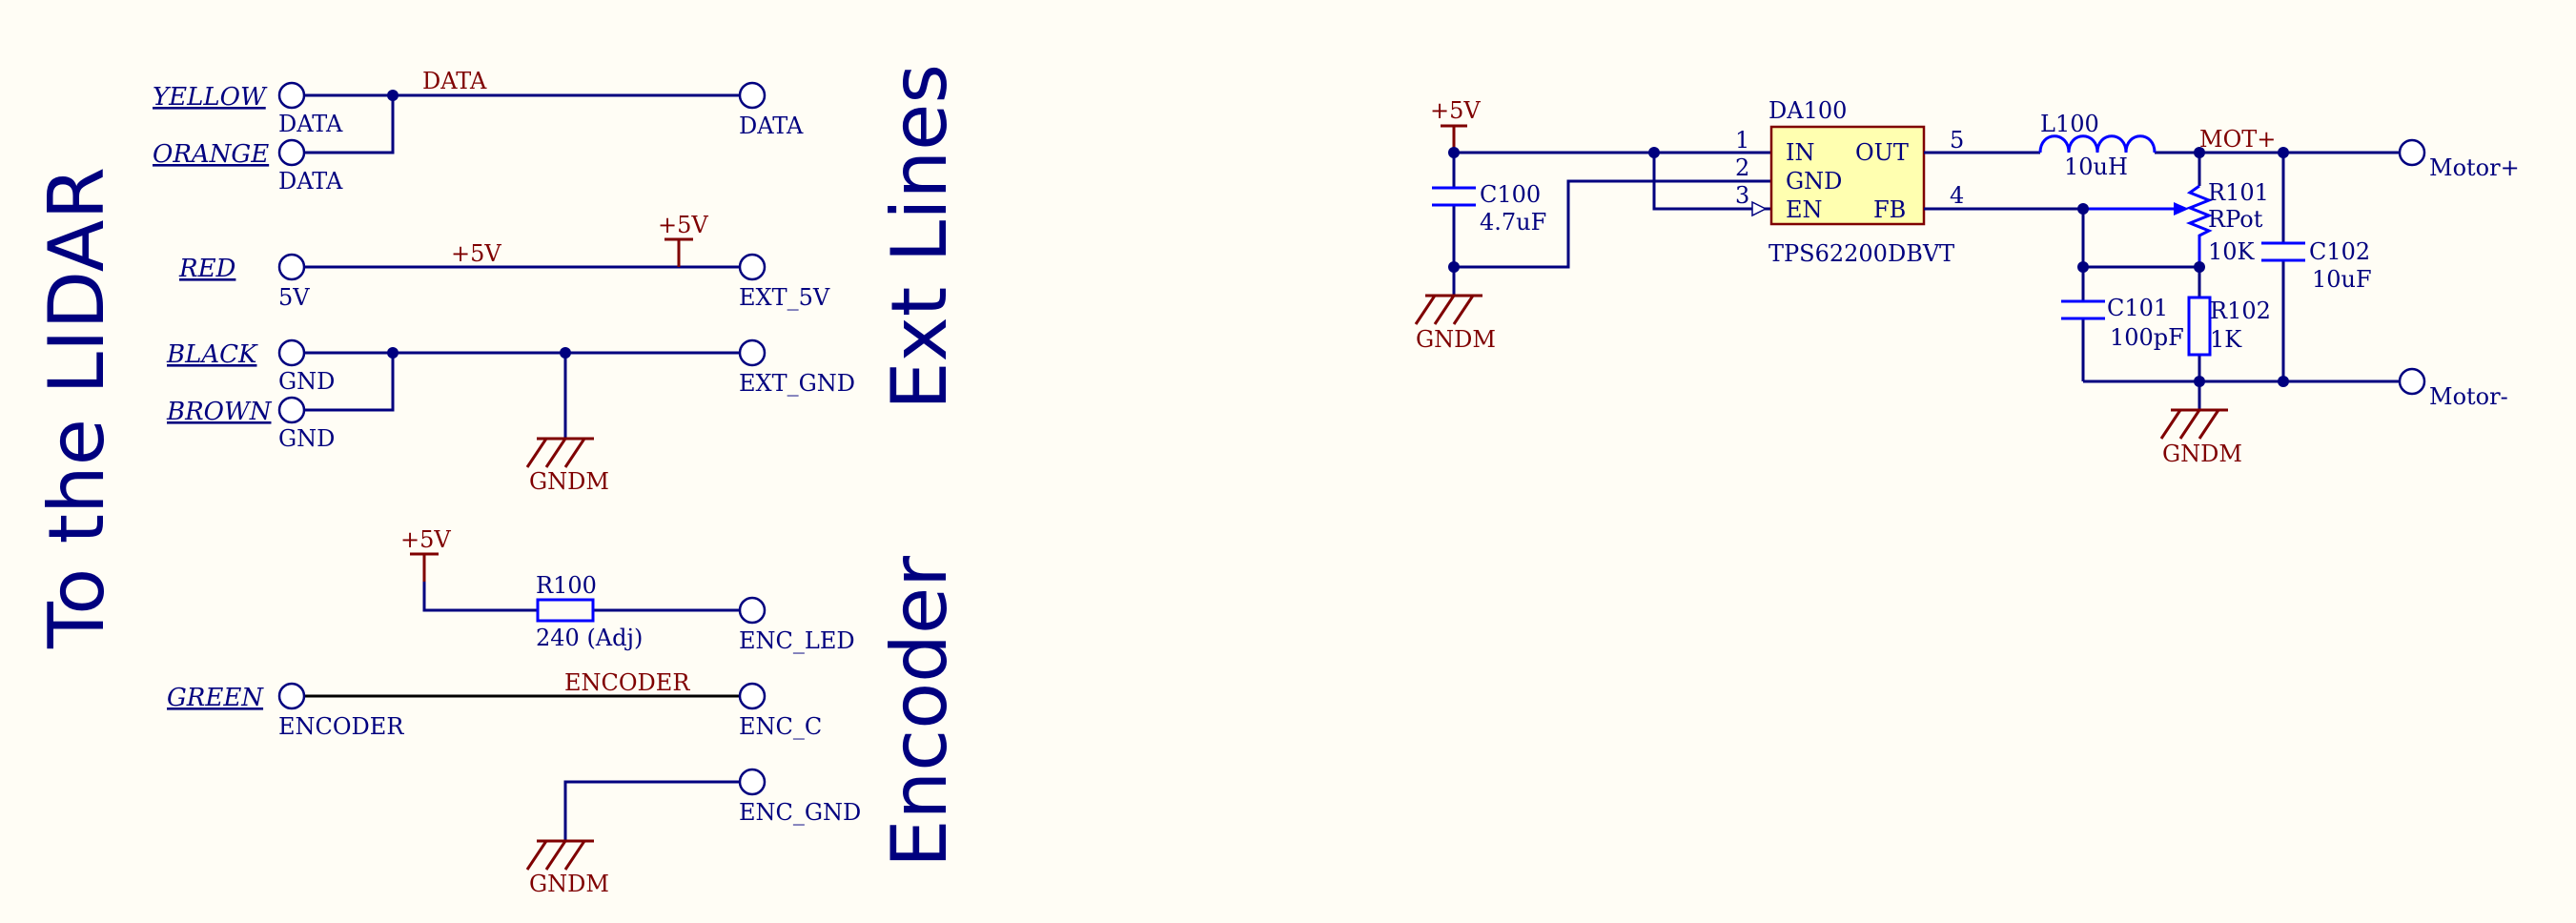 The width and height of the screenshot is (2576, 923). Describe the element at coordinates (797, 383) in the screenshot. I see `port-label-extgnd: EXT_GND` at that location.